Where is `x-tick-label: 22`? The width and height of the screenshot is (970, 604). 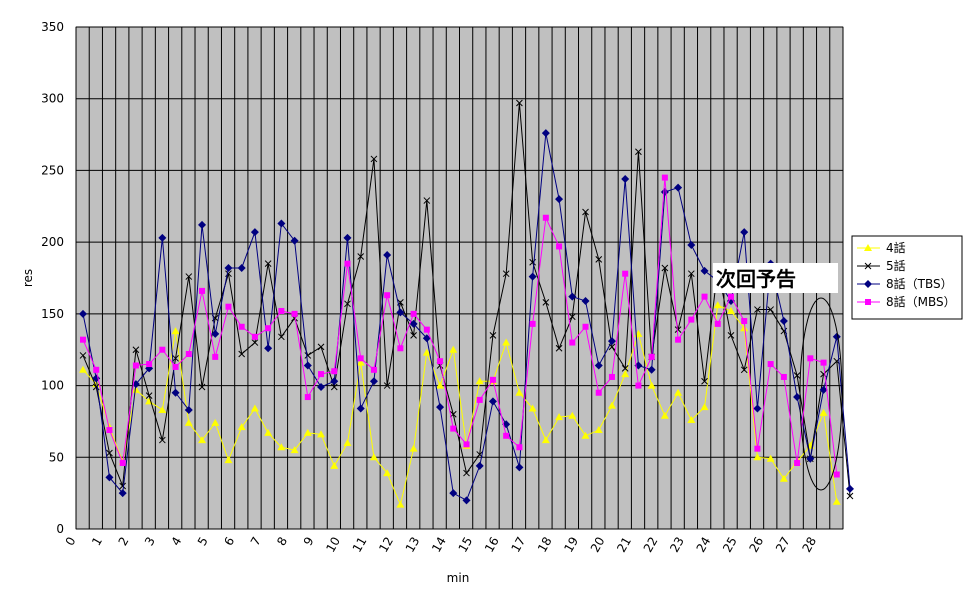 x-tick-label: 22 is located at coordinates (651, 545).